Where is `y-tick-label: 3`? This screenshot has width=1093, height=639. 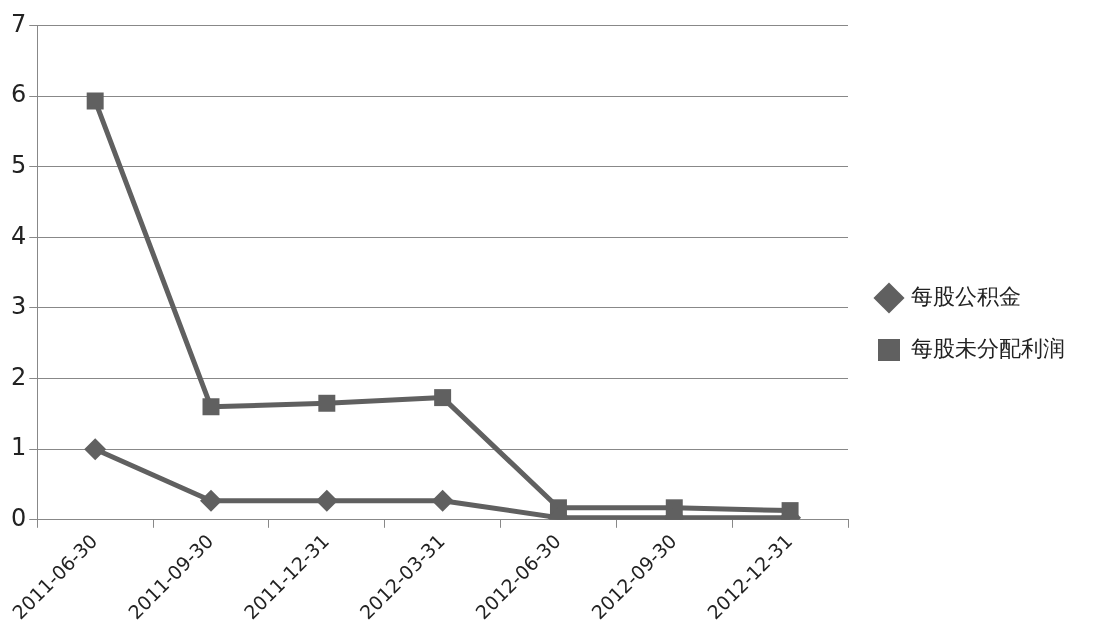
y-tick-label: 3 is located at coordinates (18, 306).